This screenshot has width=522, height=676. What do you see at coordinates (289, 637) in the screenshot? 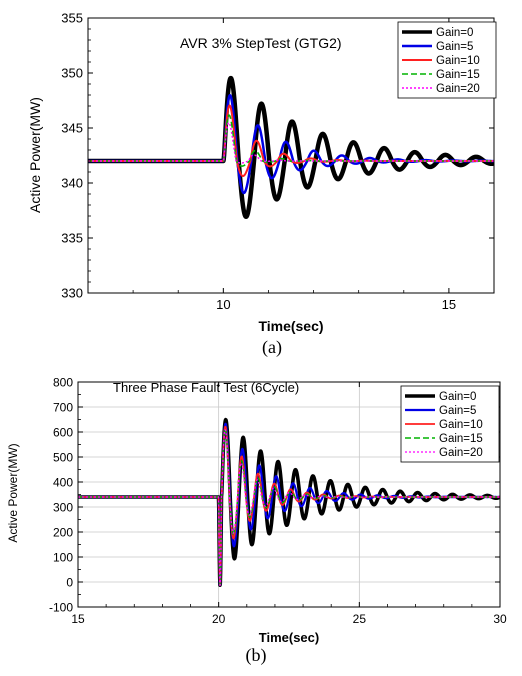
I see `chart-b-x-axis-label: Time(sec)` at bounding box center [289, 637].